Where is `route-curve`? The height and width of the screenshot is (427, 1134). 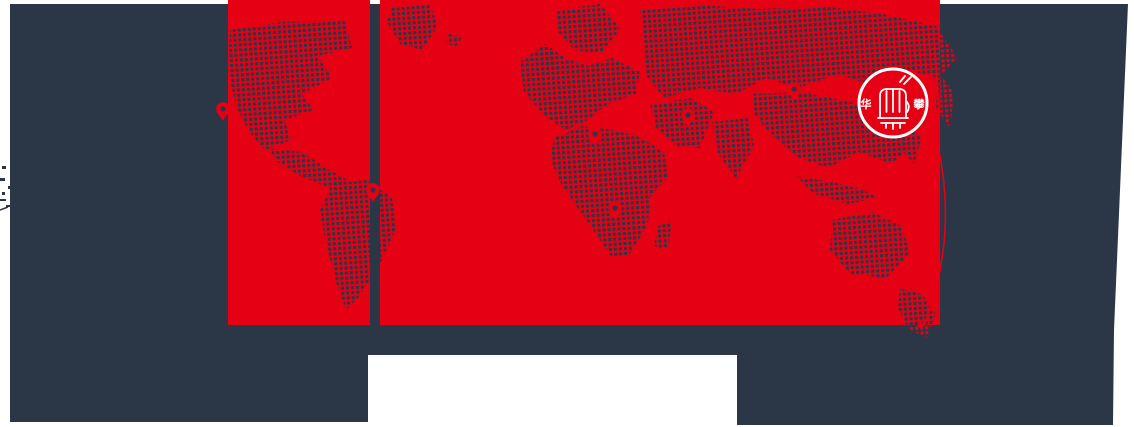
route-curve is located at coordinates (931, 236).